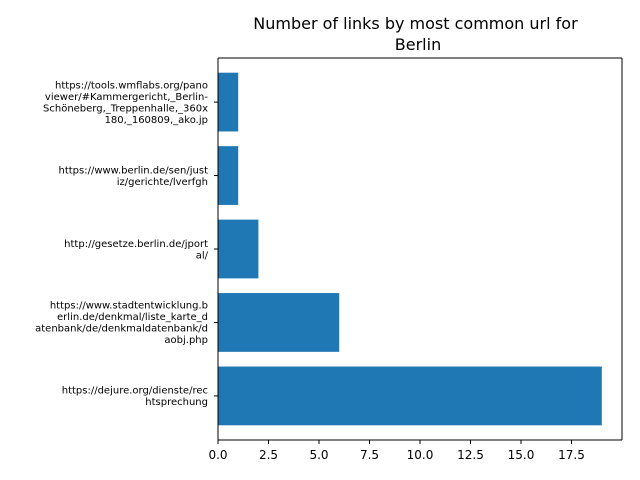 The width and height of the screenshot is (640, 480). I want to click on x-tick-label-3: 7.5, so click(369, 455).